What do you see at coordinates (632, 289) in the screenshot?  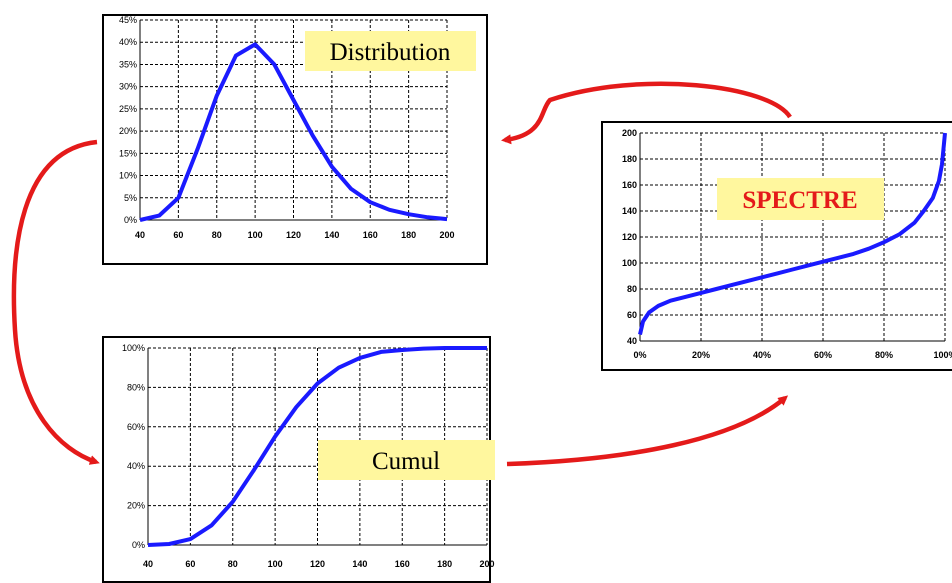 I see `y-tick-label: 80` at bounding box center [632, 289].